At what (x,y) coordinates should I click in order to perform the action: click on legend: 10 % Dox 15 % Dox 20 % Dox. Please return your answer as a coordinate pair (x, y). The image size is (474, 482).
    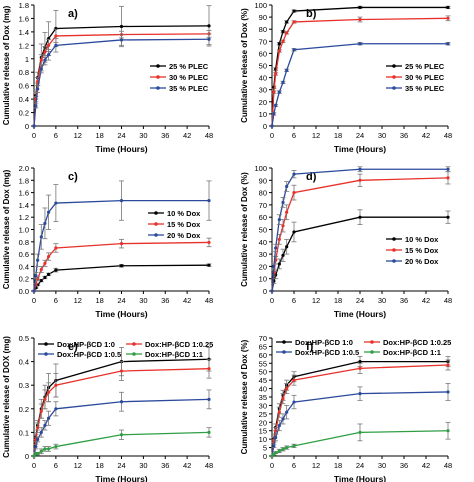
    Looking at the image, I should click on (174, 224).